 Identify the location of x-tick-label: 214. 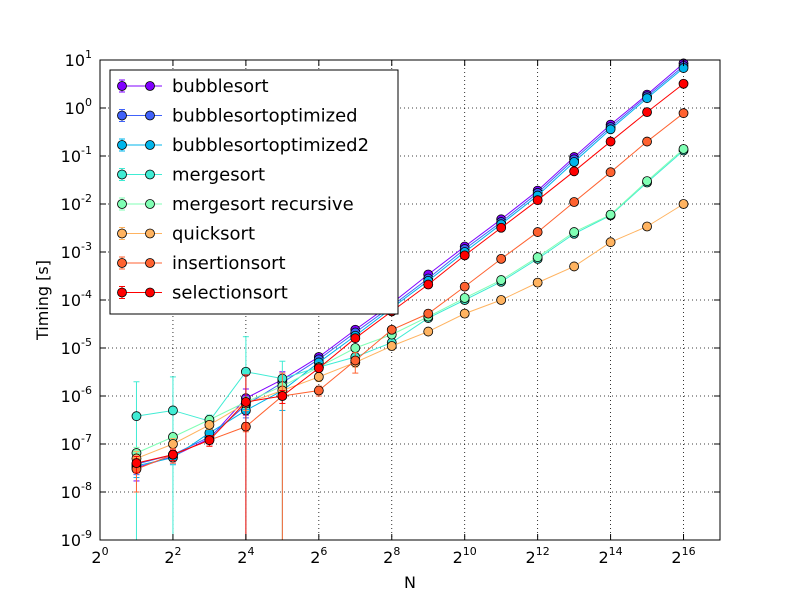
(610, 556).